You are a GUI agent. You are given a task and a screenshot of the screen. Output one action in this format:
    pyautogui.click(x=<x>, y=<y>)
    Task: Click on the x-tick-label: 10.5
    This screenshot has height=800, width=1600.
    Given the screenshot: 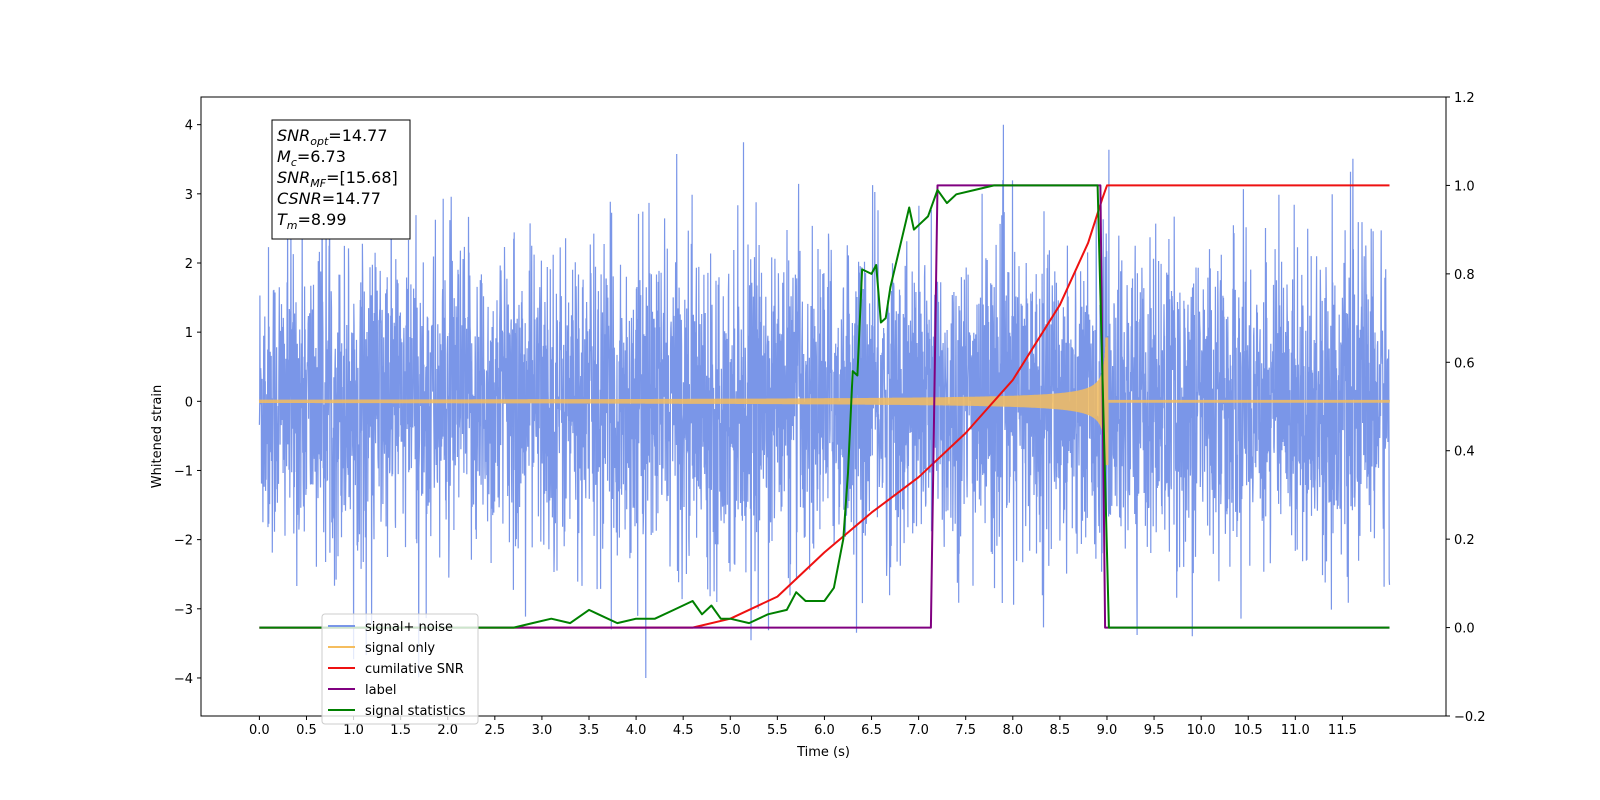 What is the action you would take?
    pyautogui.click(x=1248, y=730)
    